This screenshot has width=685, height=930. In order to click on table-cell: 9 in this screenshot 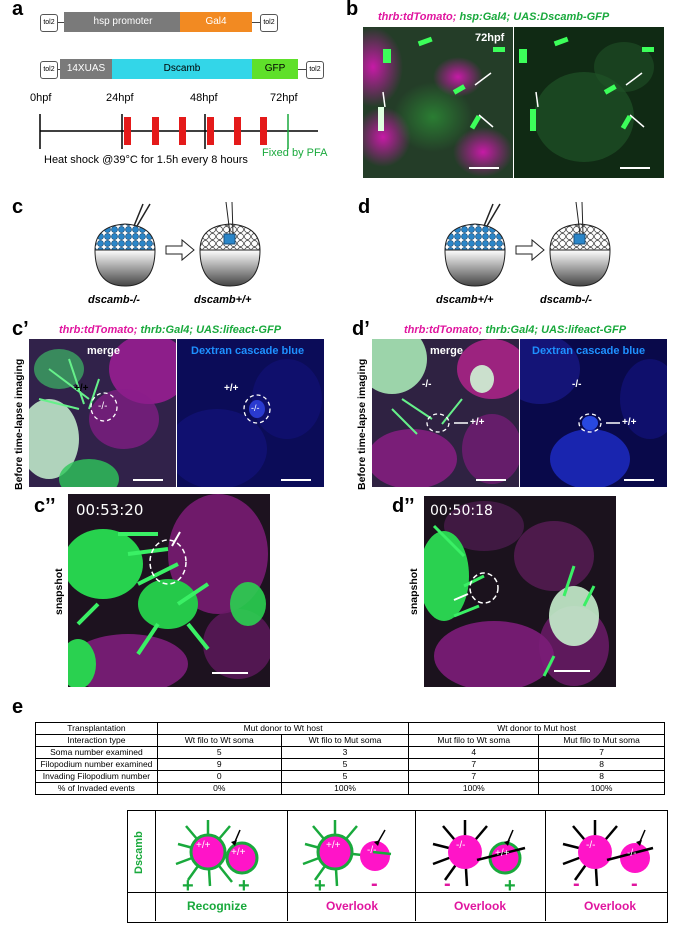, I will do `click(219, 764)`.